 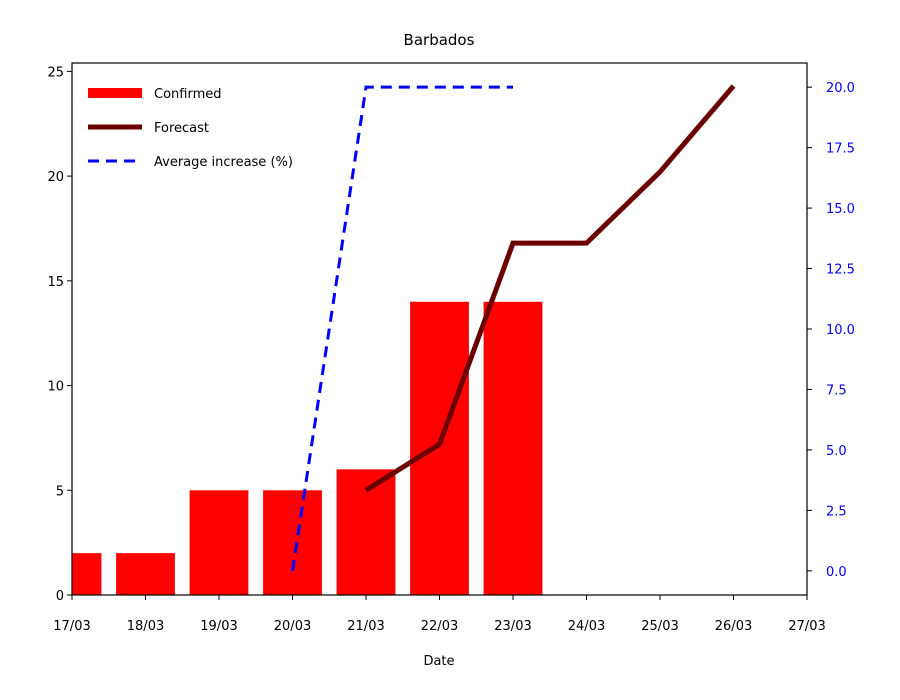 I want to click on left-axis: 0 5 10 15 20 25, so click(x=59, y=334).